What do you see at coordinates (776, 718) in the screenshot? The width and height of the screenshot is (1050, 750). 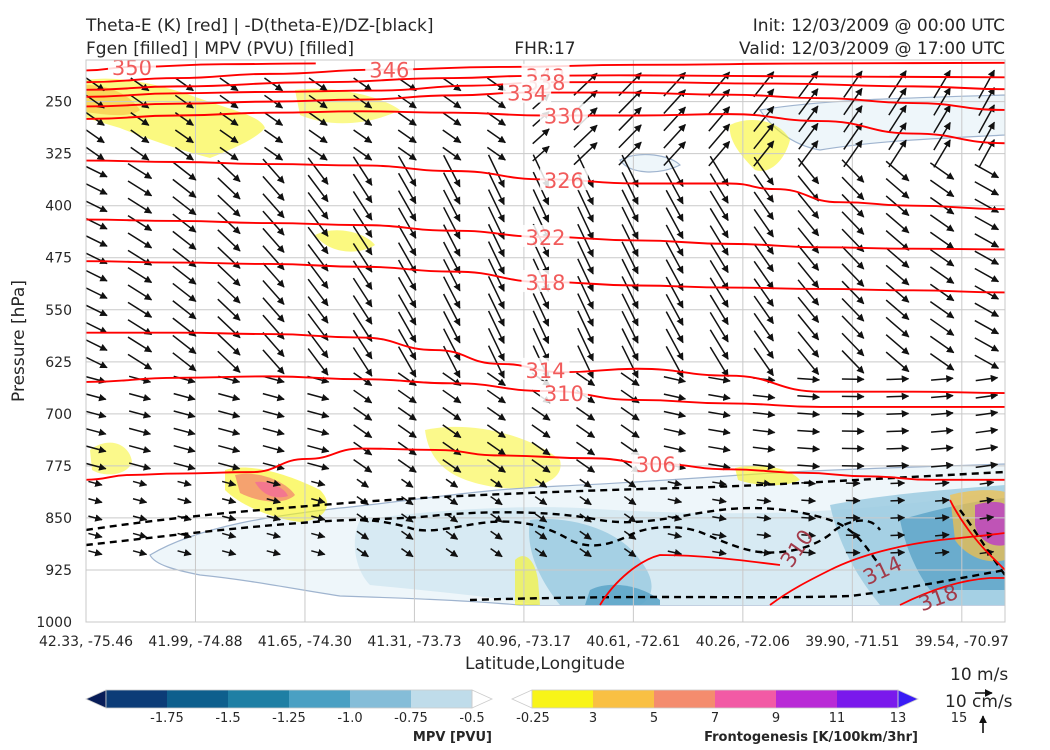 I see `fgen-colorbar-tick: 9` at bounding box center [776, 718].